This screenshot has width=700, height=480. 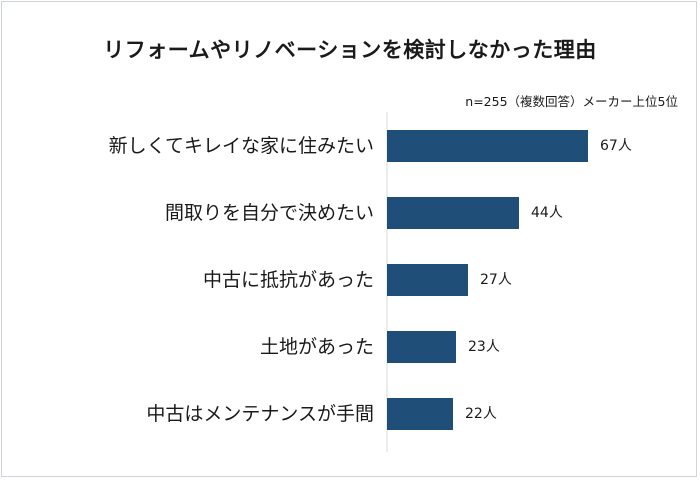 What do you see at coordinates (547, 213) in the screenshot?
I see `value-label: 44人` at bounding box center [547, 213].